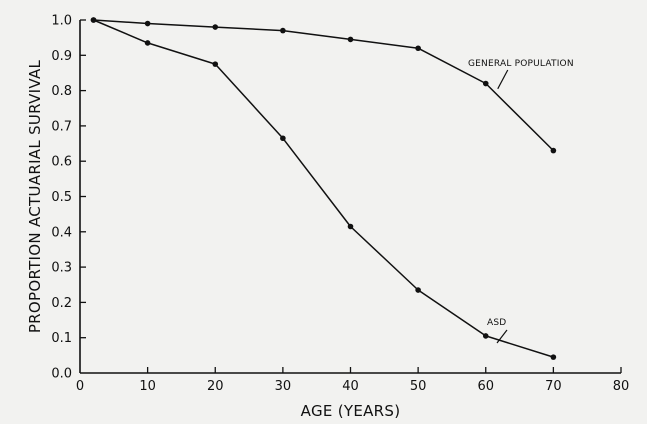 The width and height of the screenshot is (647, 424). Describe the element at coordinates (621, 386) in the screenshot. I see `x-tick-label-80: 80` at that location.